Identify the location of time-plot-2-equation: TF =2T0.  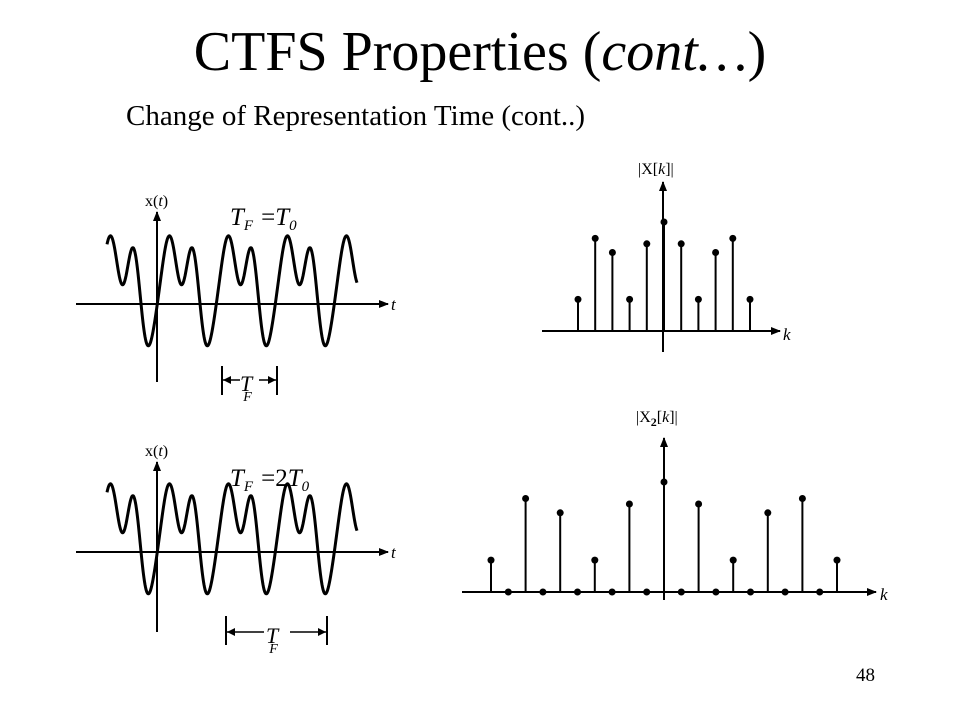
(270, 480).